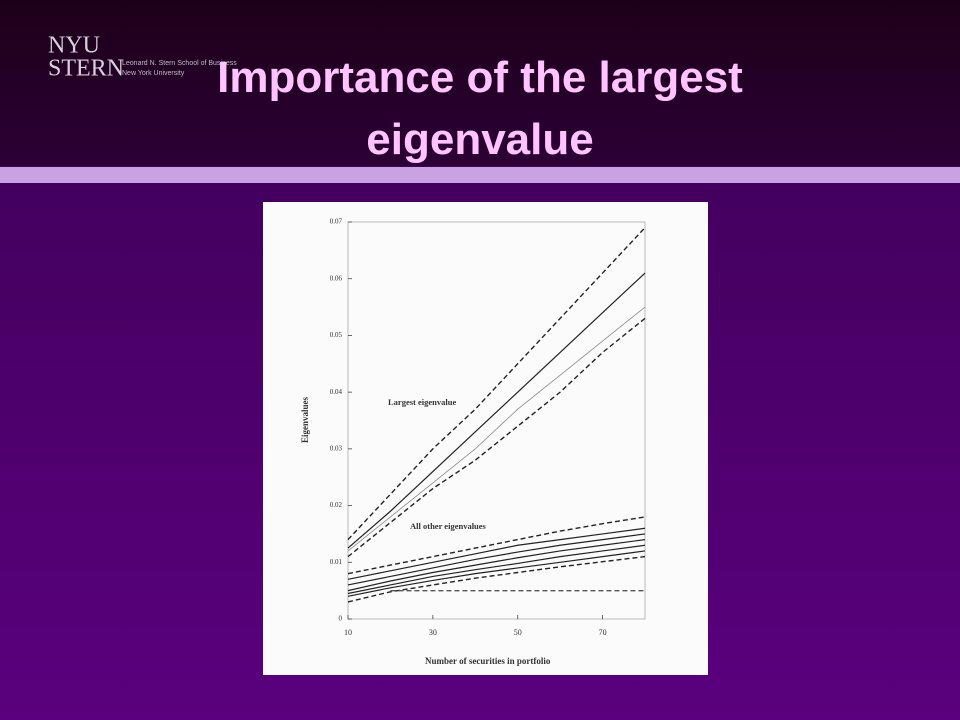 The image size is (960, 720). I want to click on x-tick-label: 70, so click(603, 632).